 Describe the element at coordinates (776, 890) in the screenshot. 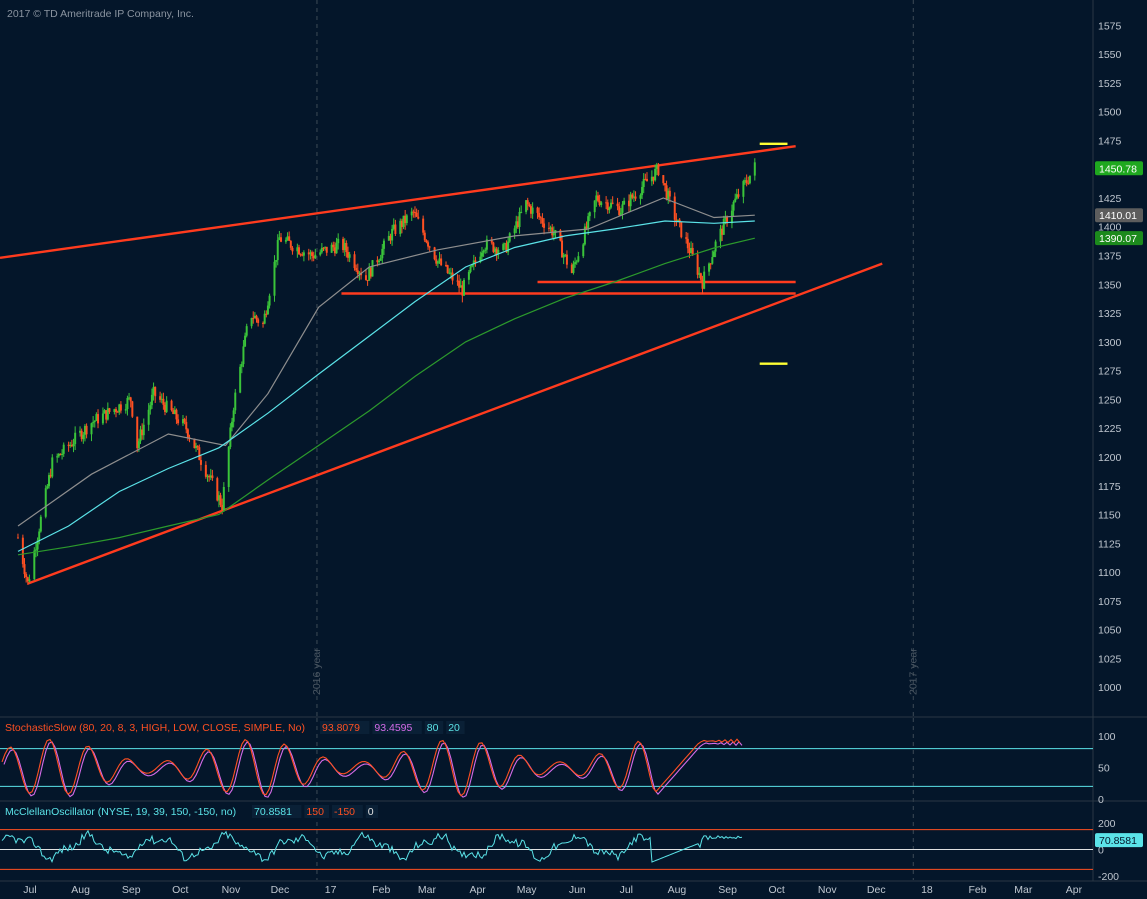

I see `time-tick-label: Oct` at that location.